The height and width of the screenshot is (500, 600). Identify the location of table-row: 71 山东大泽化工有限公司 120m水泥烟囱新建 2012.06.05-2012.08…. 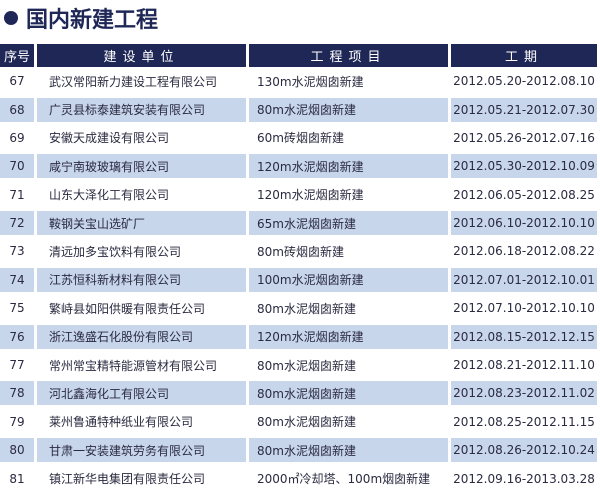
(300, 195).